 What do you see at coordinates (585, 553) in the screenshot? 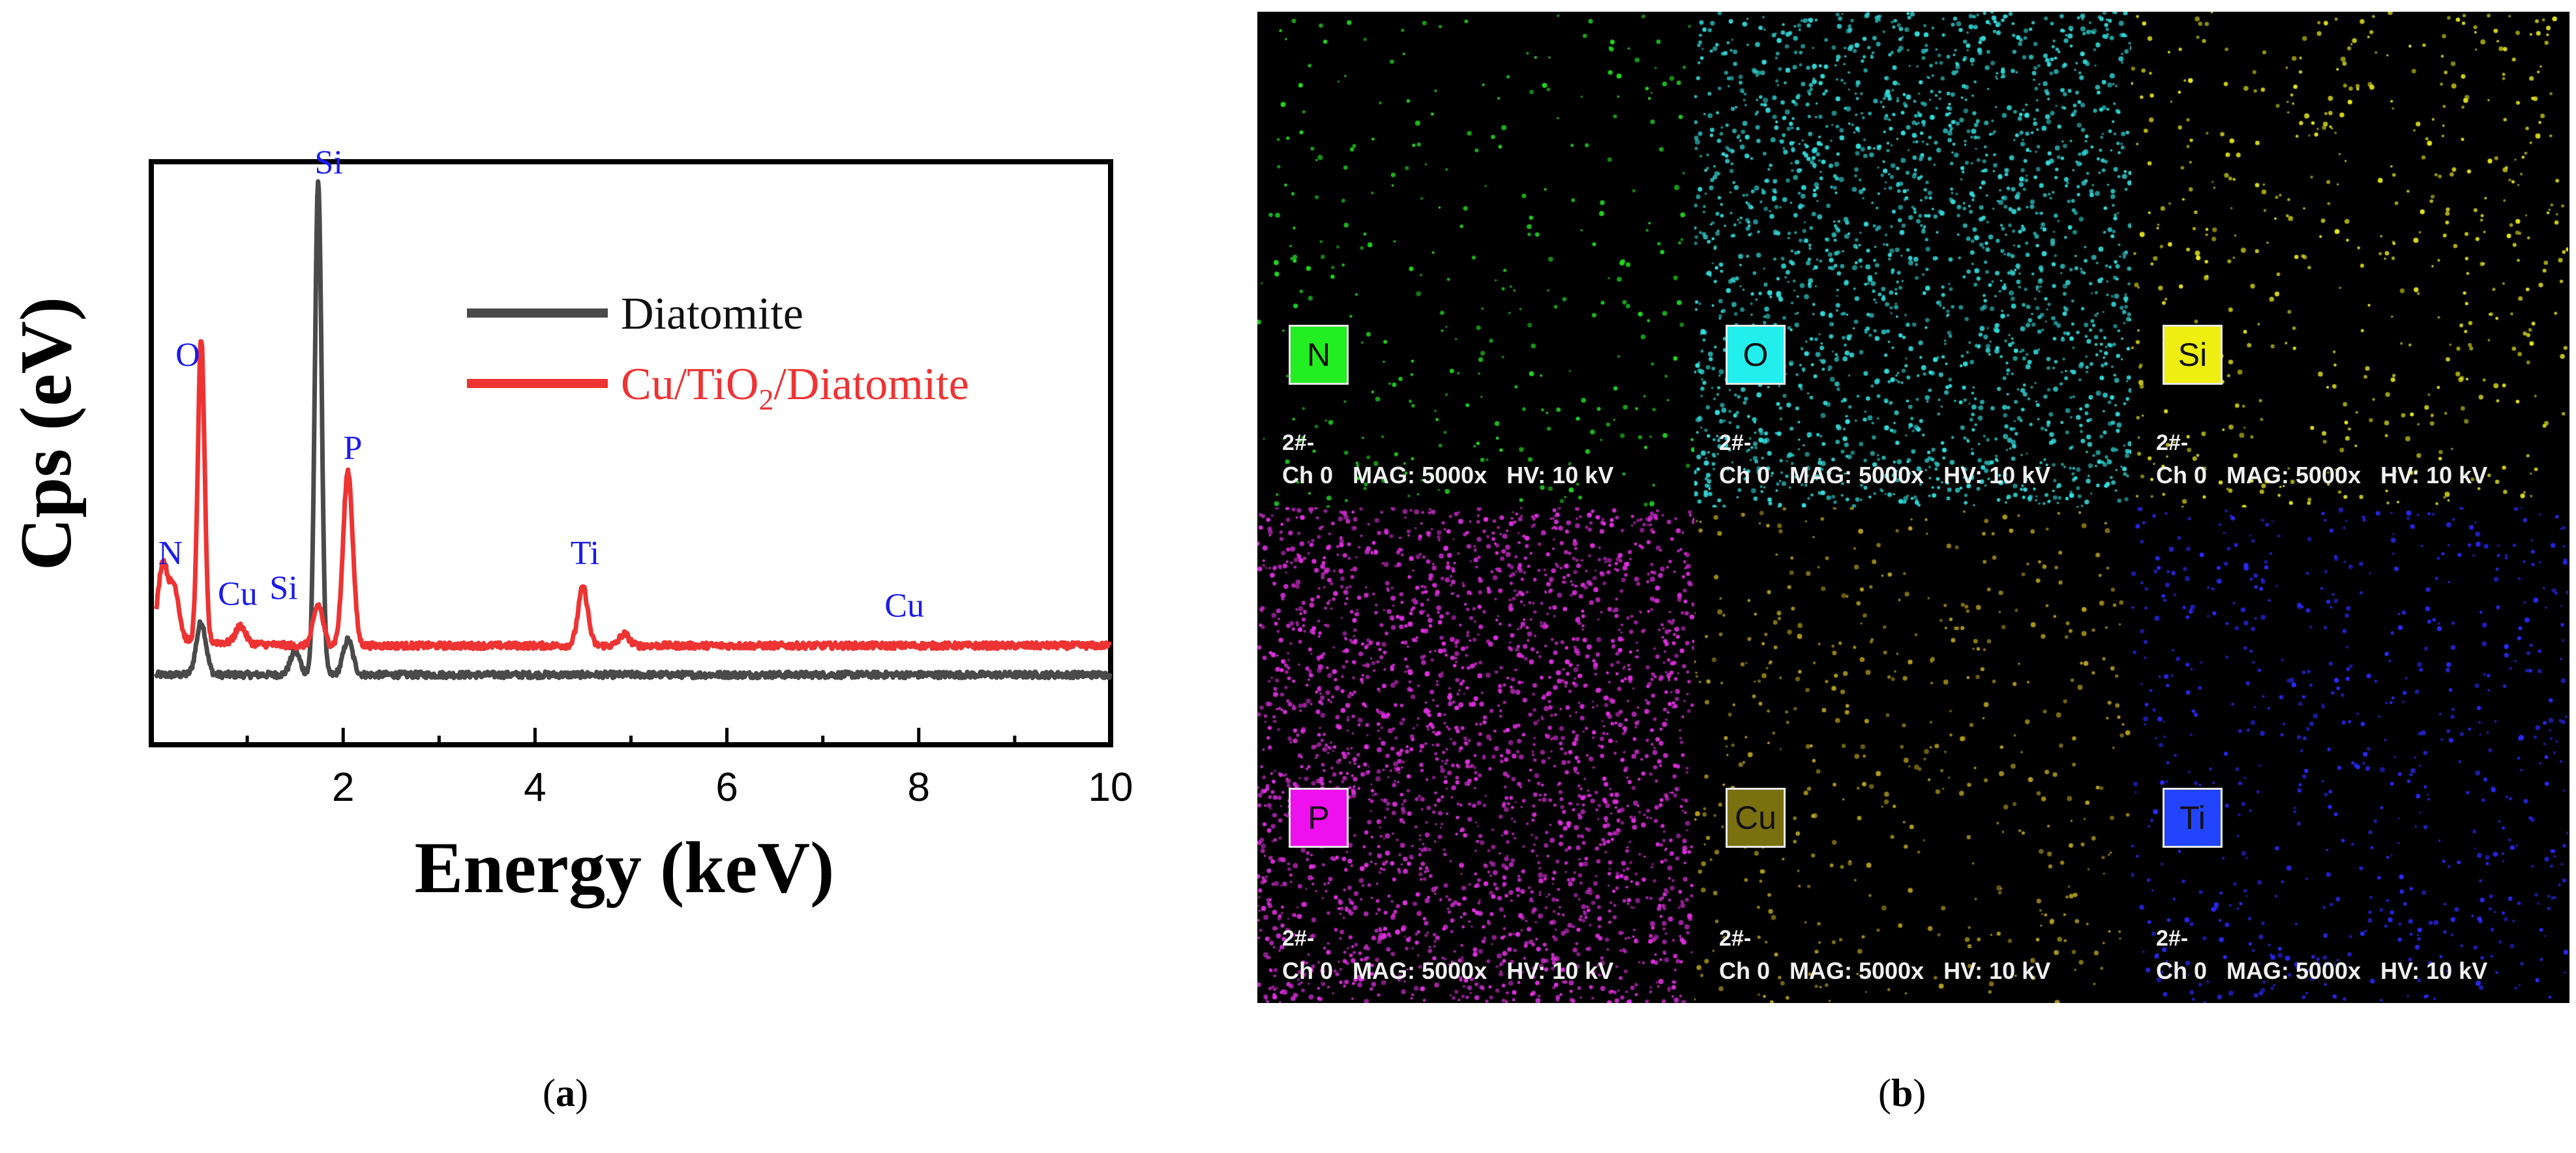
I see `peak-label: Ti` at bounding box center [585, 553].